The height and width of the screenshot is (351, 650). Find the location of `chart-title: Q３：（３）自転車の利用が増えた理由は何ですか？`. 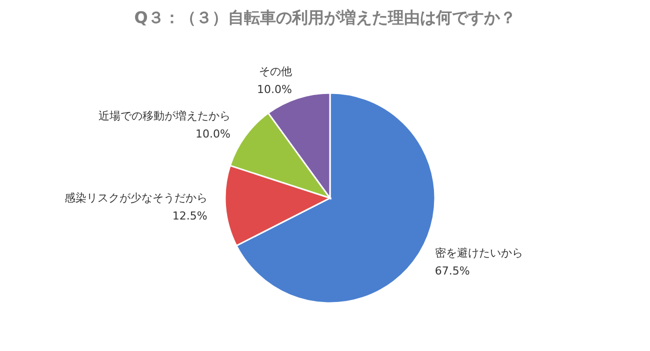

chart-title: Q３：（３）自転車の利用が増えた理由は何ですか？ is located at coordinates (325, 17).